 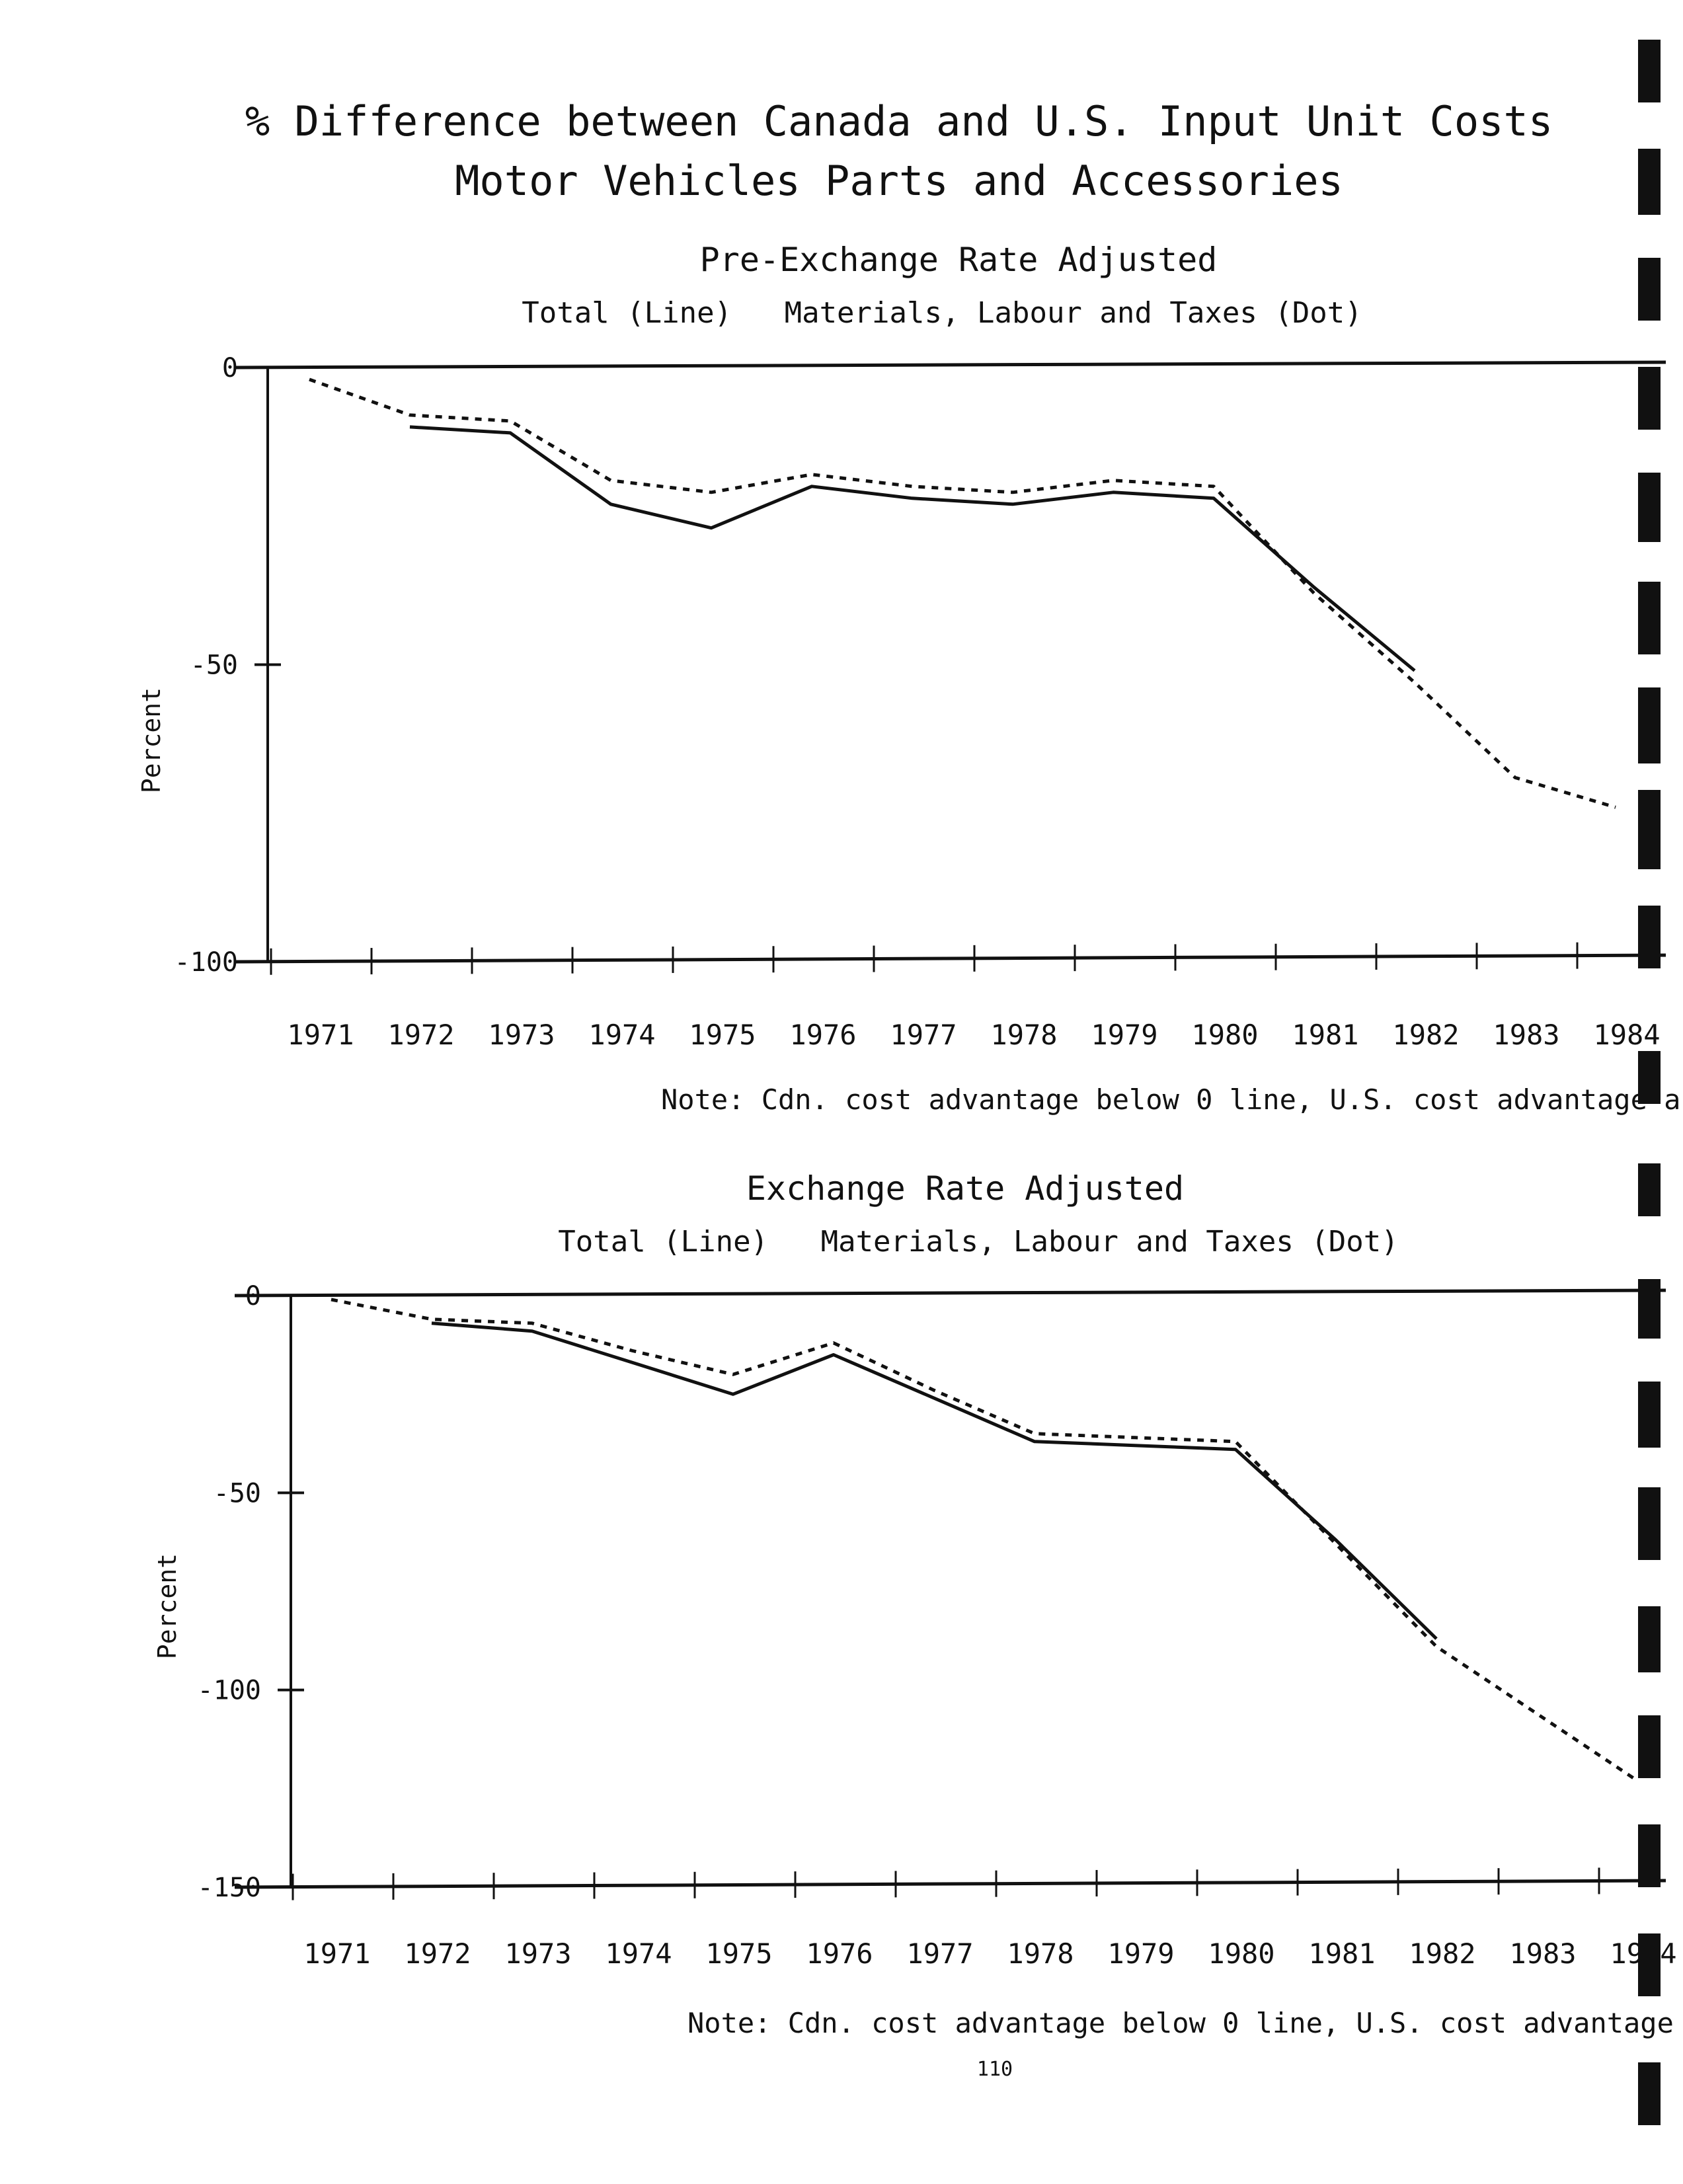 I want to click on chart-title: Exchange Rate Adjusted, so click(x=965, y=1188).